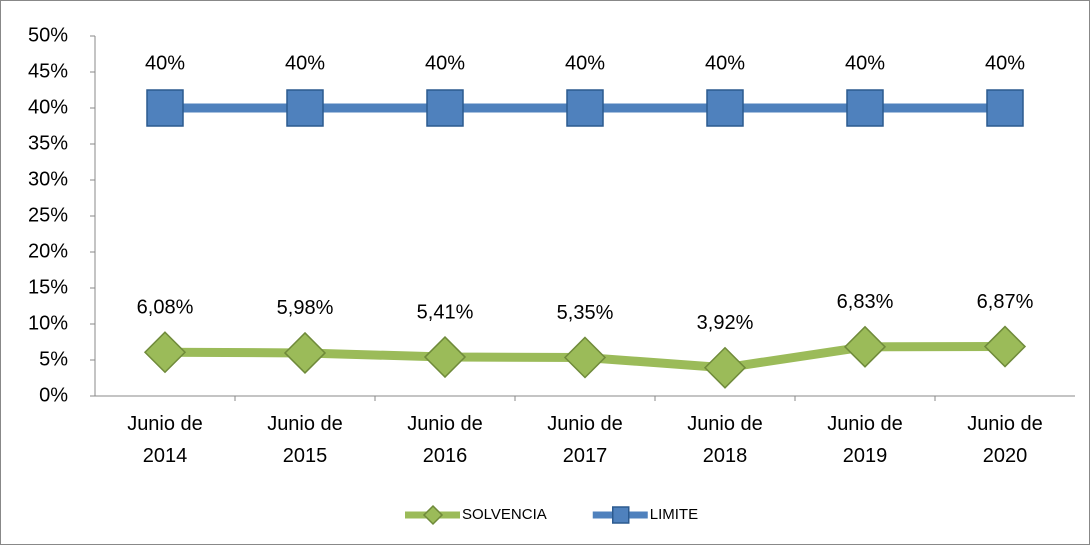 This screenshot has width=1091, height=546. I want to click on y-tick-label: 40%, so click(48, 107).